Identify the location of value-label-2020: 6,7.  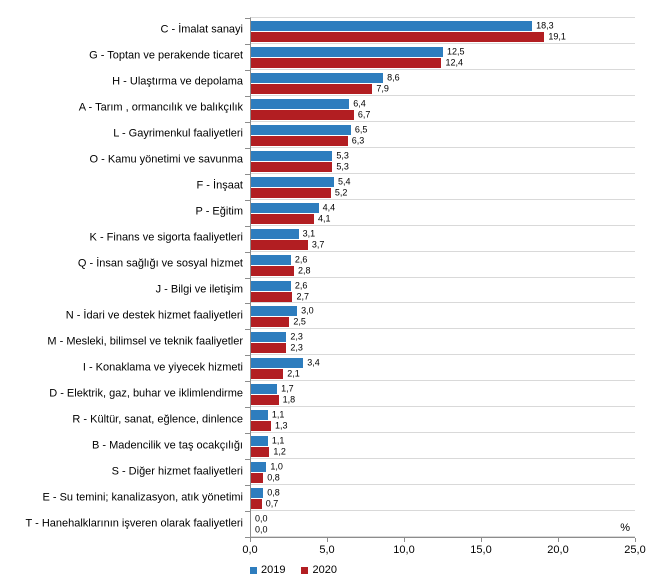
(364, 114).